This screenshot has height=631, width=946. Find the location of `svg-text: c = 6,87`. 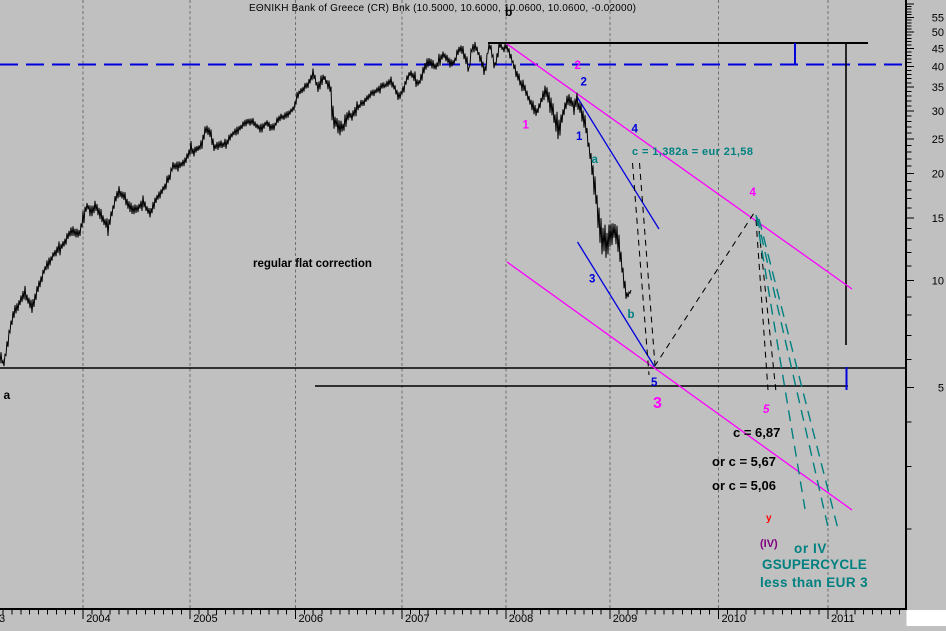

svg-text: c = 6,87 is located at coordinates (756, 432).